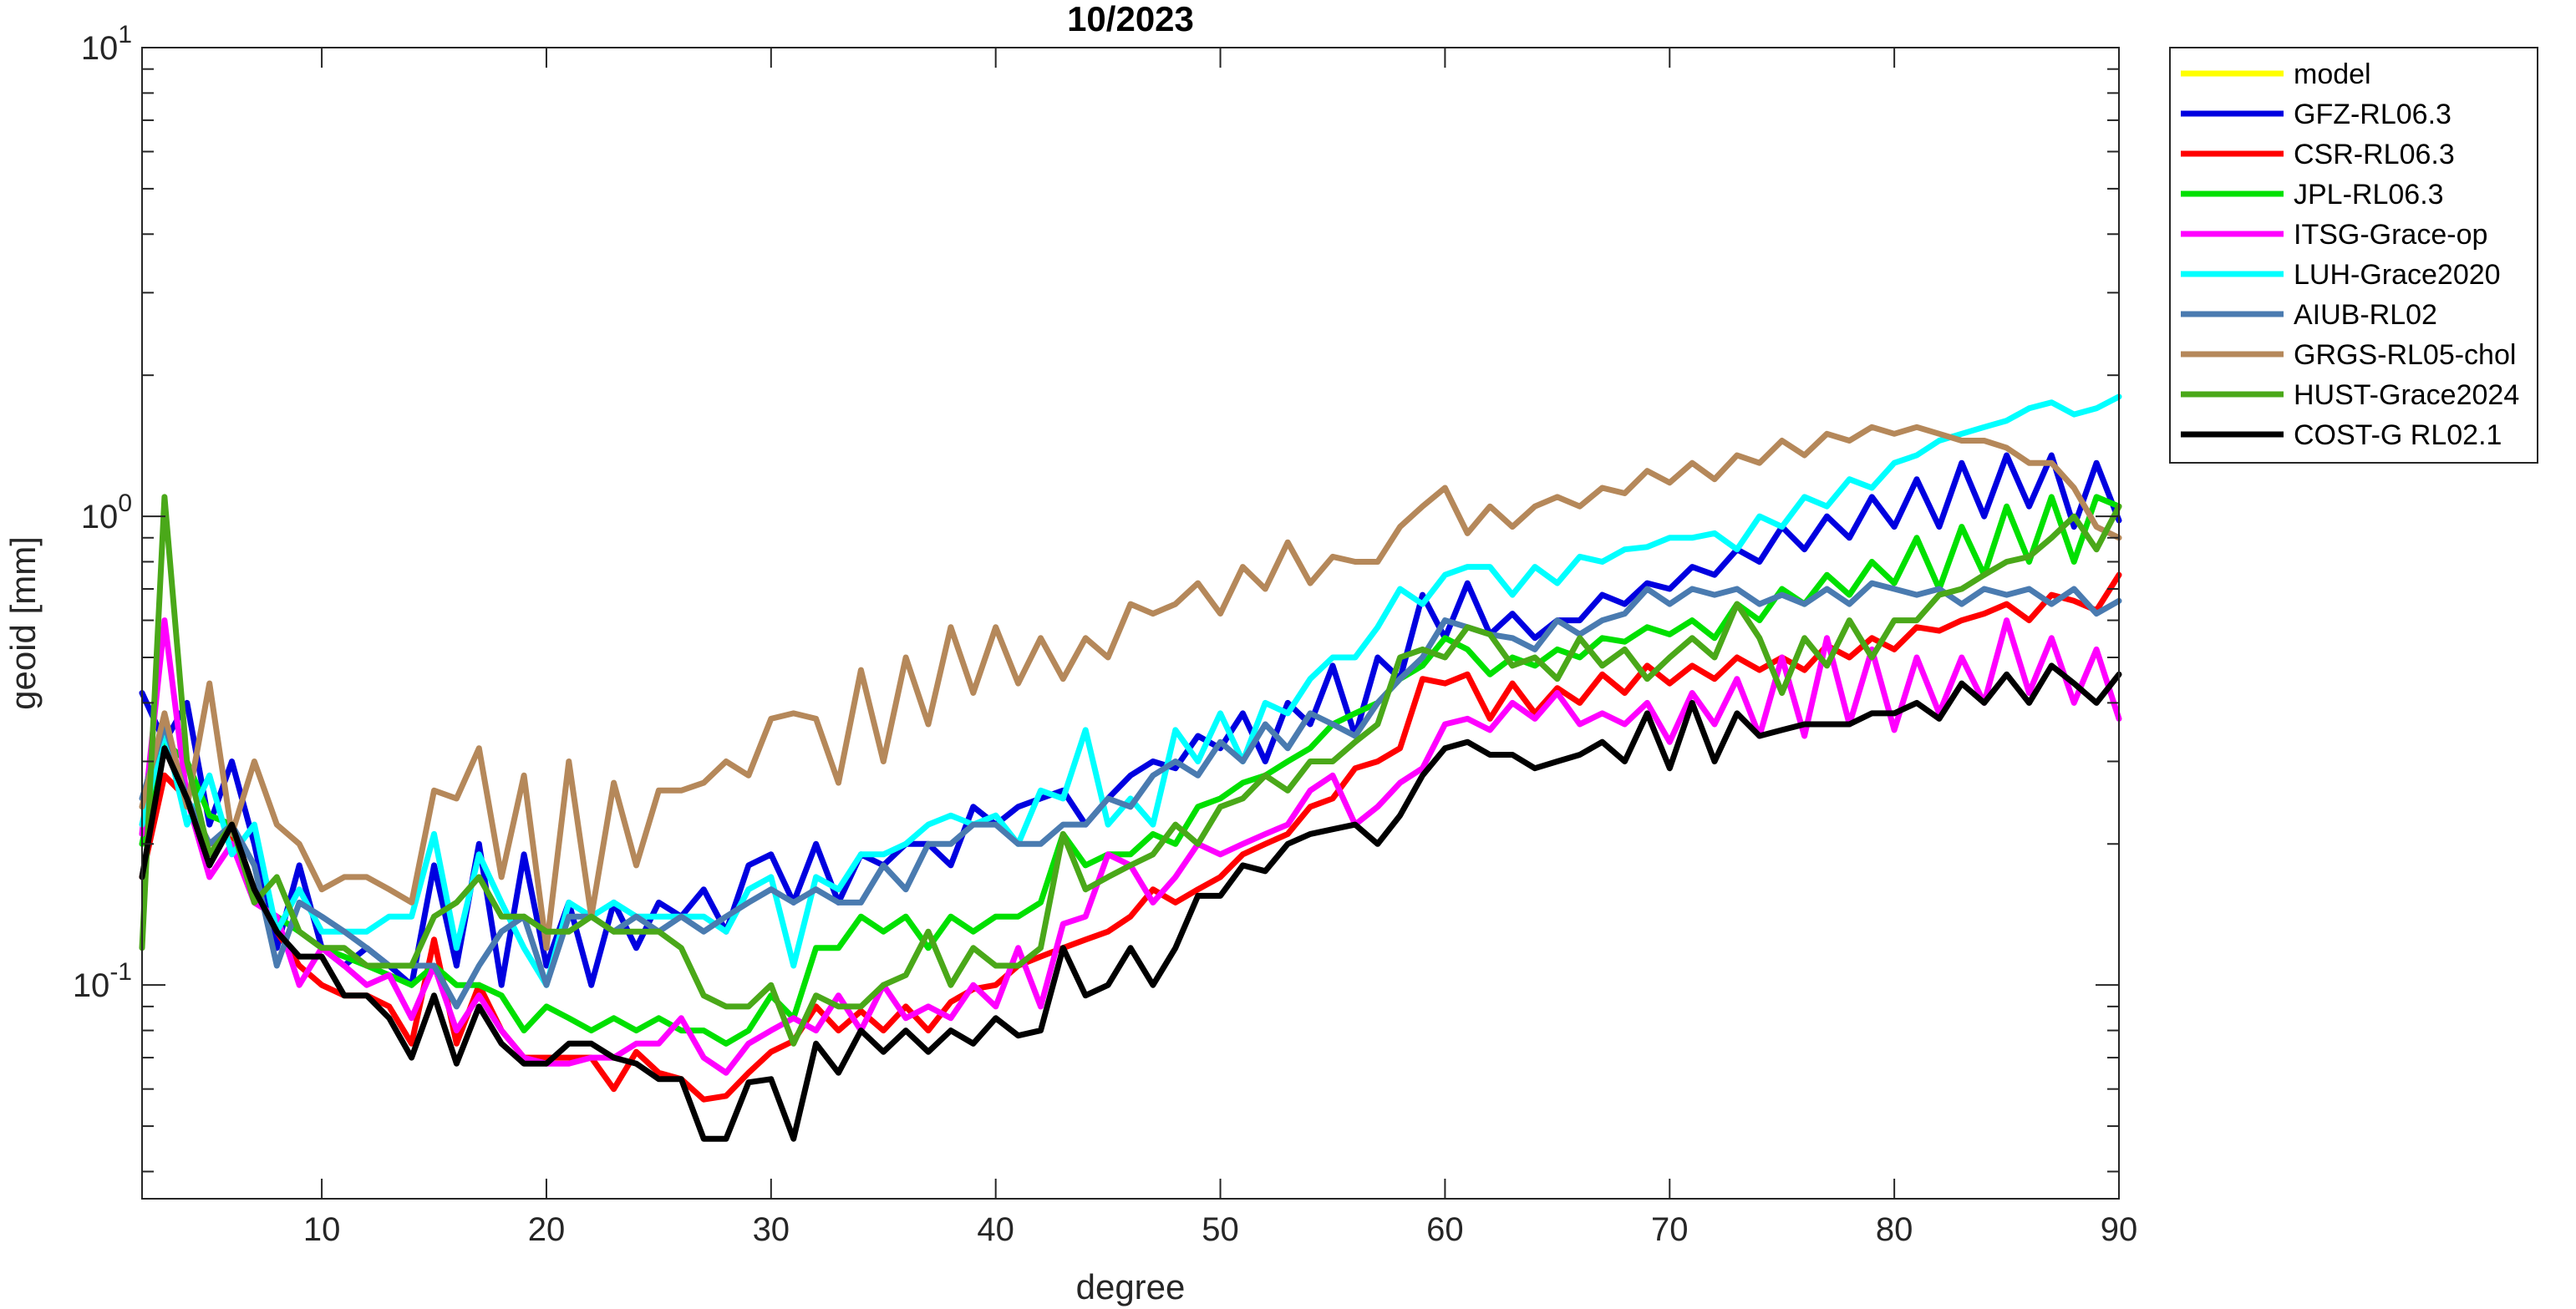 The image size is (2576, 1309). I want to click on x-tick-label: 30, so click(771, 1229).